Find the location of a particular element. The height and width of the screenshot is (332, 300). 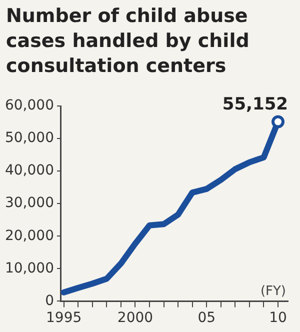

annotation: 55,152 is located at coordinates (255, 104).